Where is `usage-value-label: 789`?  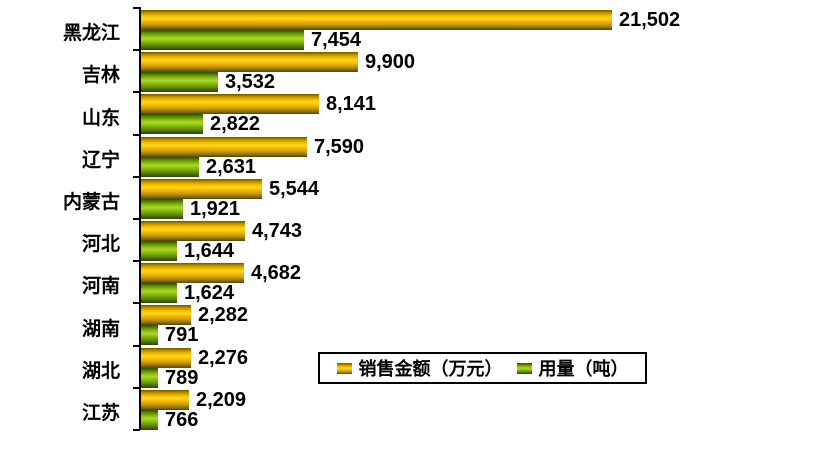
usage-value-label: 789 is located at coordinates (182, 377).